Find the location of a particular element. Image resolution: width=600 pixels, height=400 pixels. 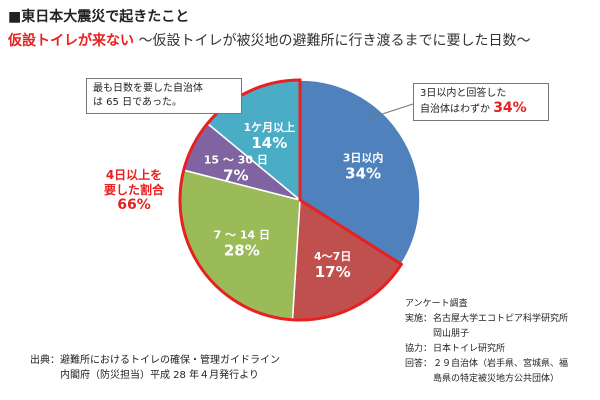

slice-value-label: 7% is located at coordinates (235, 175).